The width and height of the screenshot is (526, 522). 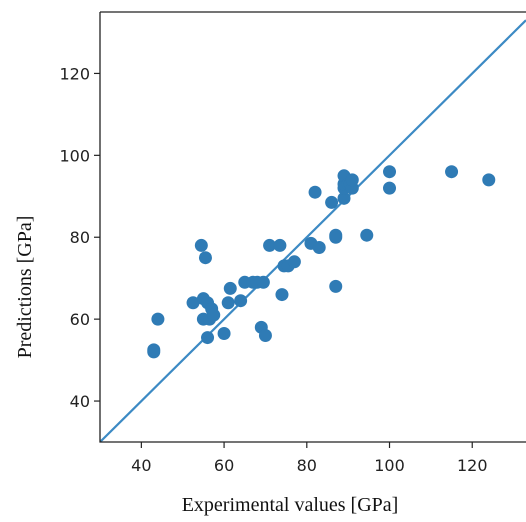 What do you see at coordinates (472, 465) in the screenshot?
I see `x-tick-label: 120` at bounding box center [472, 465].